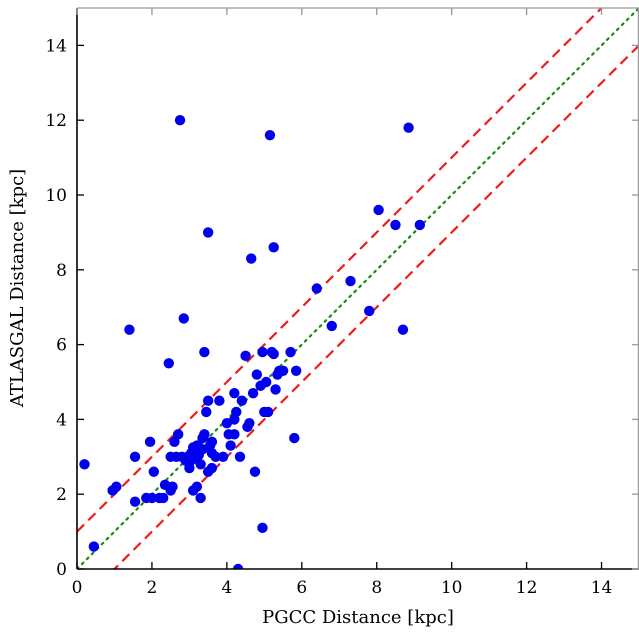 This screenshot has width=639, height=633. I want to click on x-tick-label: 12, so click(527, 588).